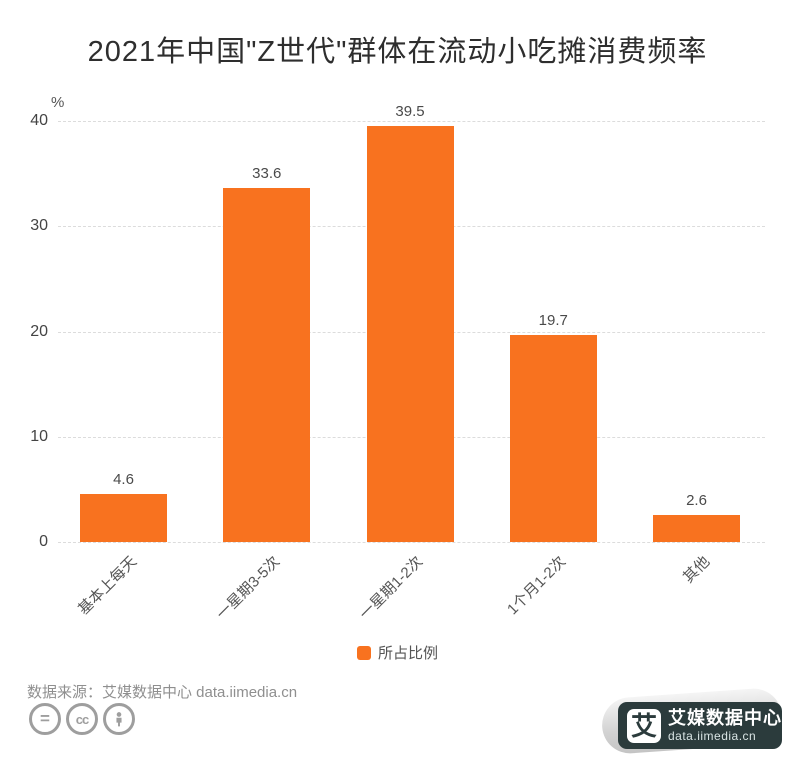 The image size is (795, 759). Describe the element at coordinates (39, 226) in the screenshot. I see `y-tick-label: 30` at that location.